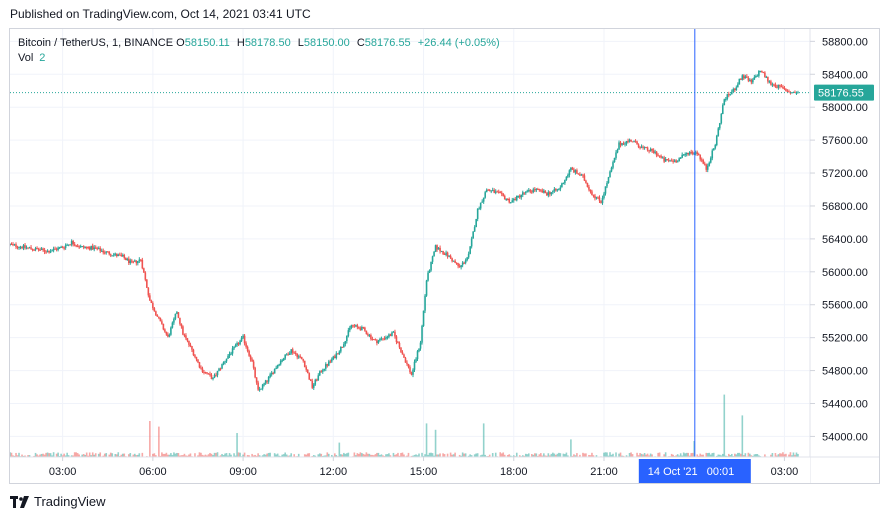 The width and height of the screenshot is (892, 521). Describe the element at coordinates (70, 501) in the screenshot. I see `footer-brand: TradingView` at that location.